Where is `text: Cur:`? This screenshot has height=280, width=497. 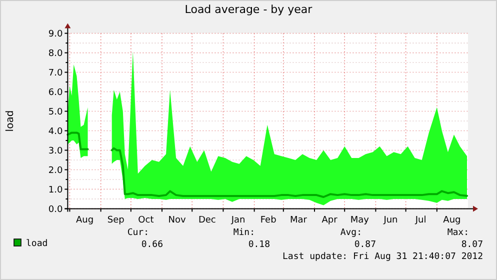
text: Cur: is located at coordinates (138, 233).